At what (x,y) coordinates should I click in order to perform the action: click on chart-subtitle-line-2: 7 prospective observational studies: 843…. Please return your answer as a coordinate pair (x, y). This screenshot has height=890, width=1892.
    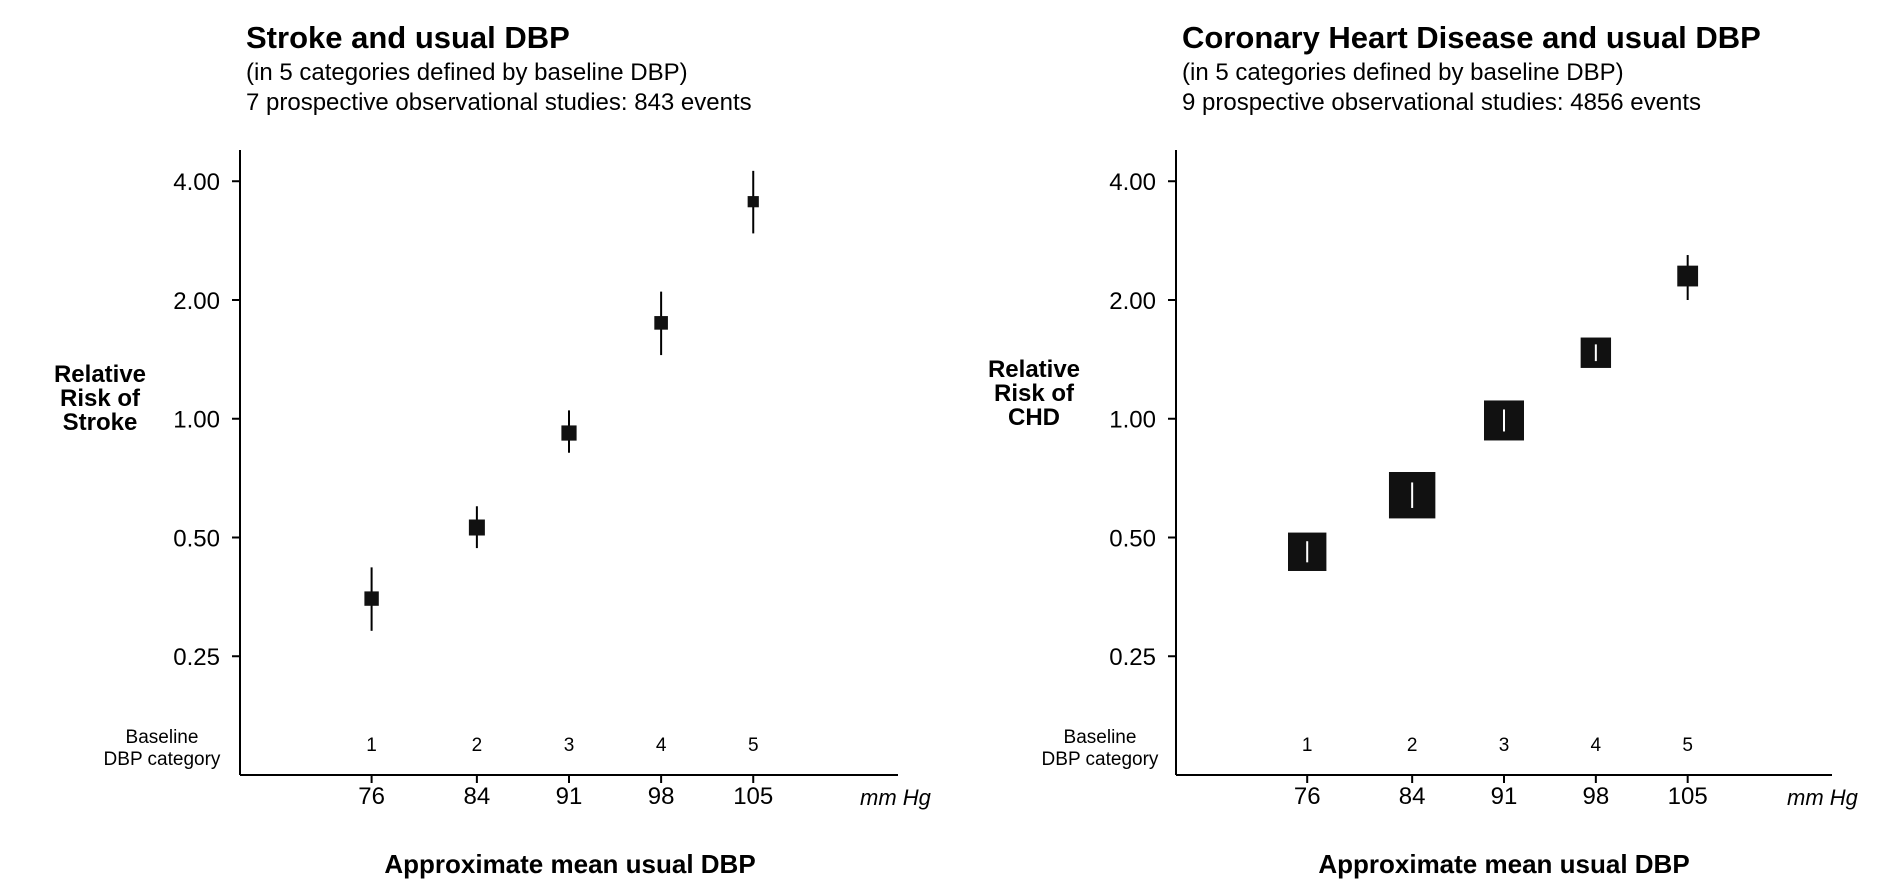
    Looking at the image, I should click on (499, 102).